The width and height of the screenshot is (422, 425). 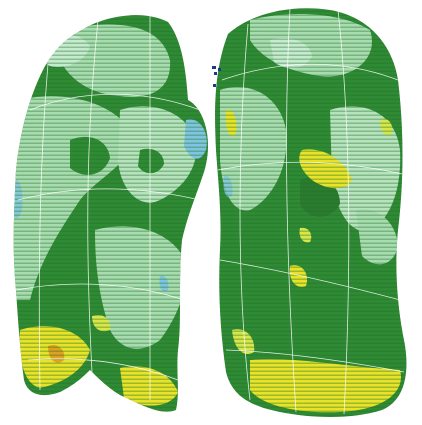 What do you see at coordinates (216, 76) in the screenshot?
I see `outlier-points` at bounding box center [216, 76].